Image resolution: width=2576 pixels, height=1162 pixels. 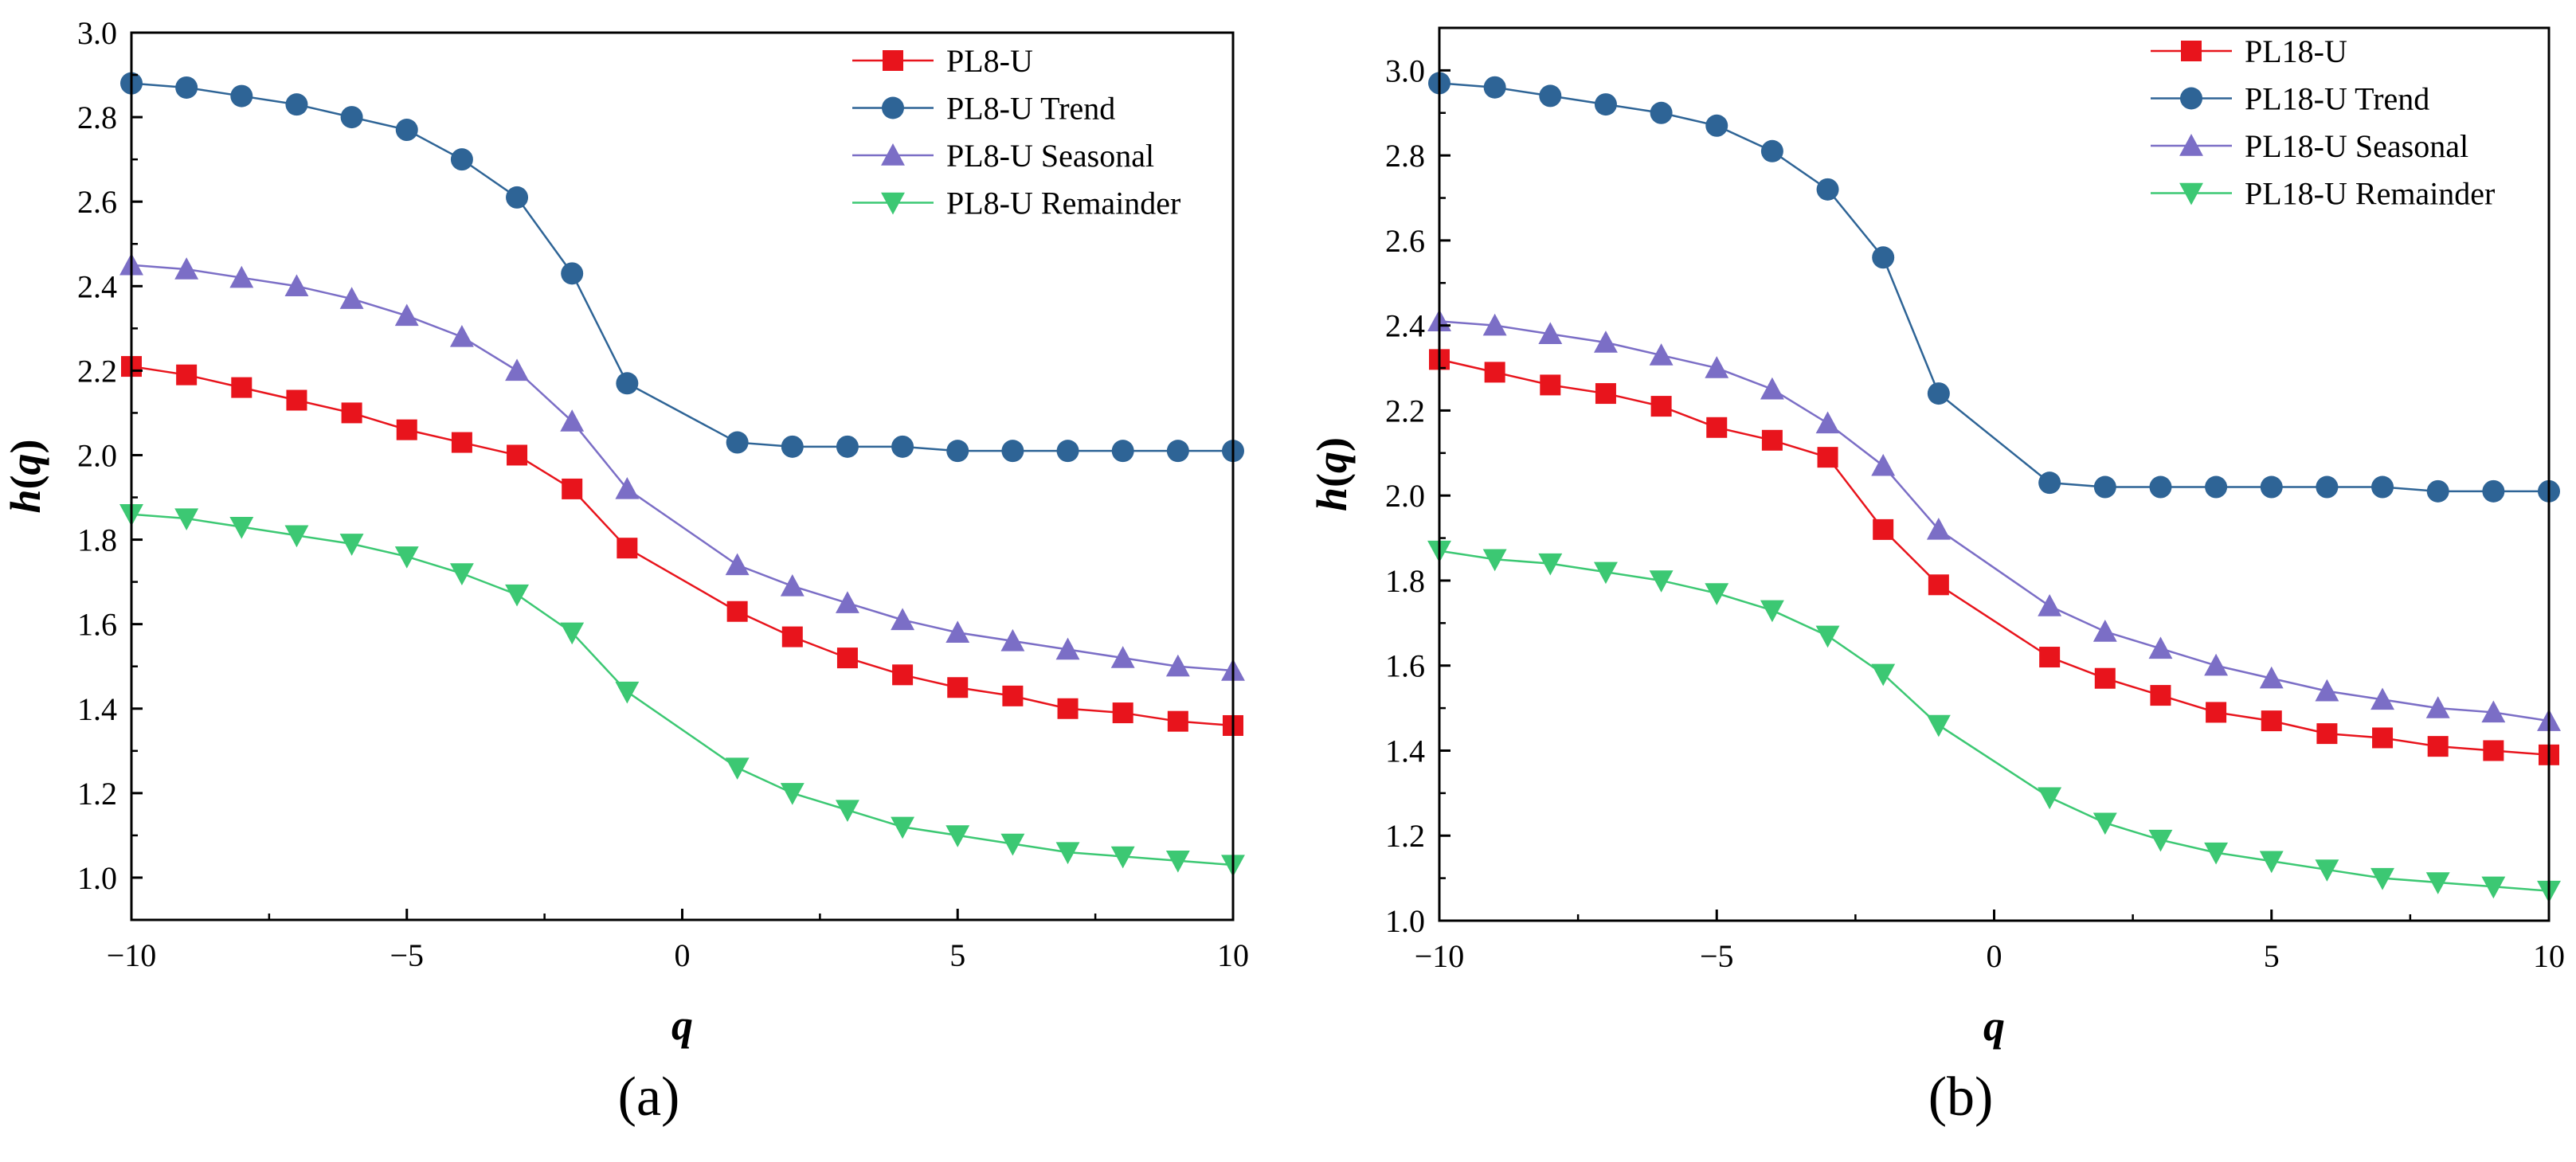 I want to click on panel-label: (a), so click(x=649, y=1097).